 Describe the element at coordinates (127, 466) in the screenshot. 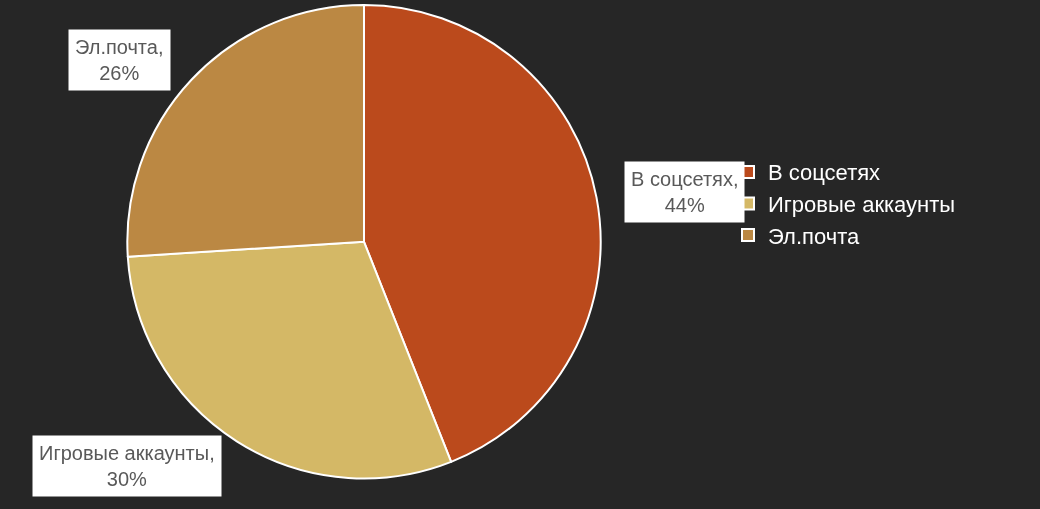

I see `data-label: Игровые аккаунты,30%` at that location.